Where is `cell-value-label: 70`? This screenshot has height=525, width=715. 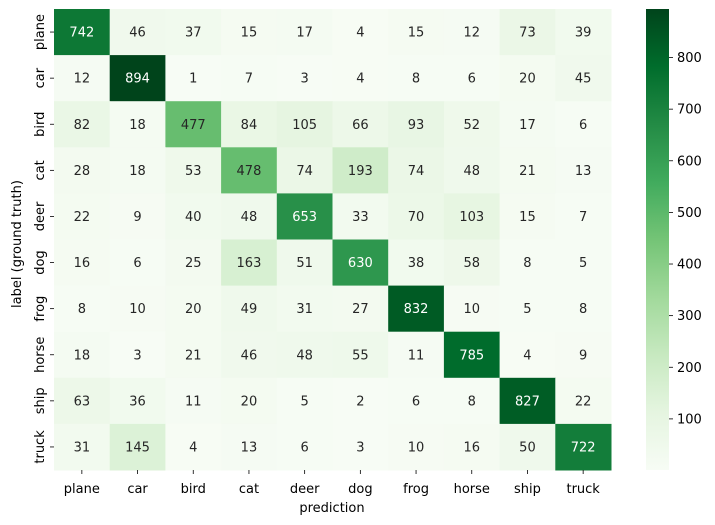 cell-value-label: 70 is located at coordinates (416, 217).